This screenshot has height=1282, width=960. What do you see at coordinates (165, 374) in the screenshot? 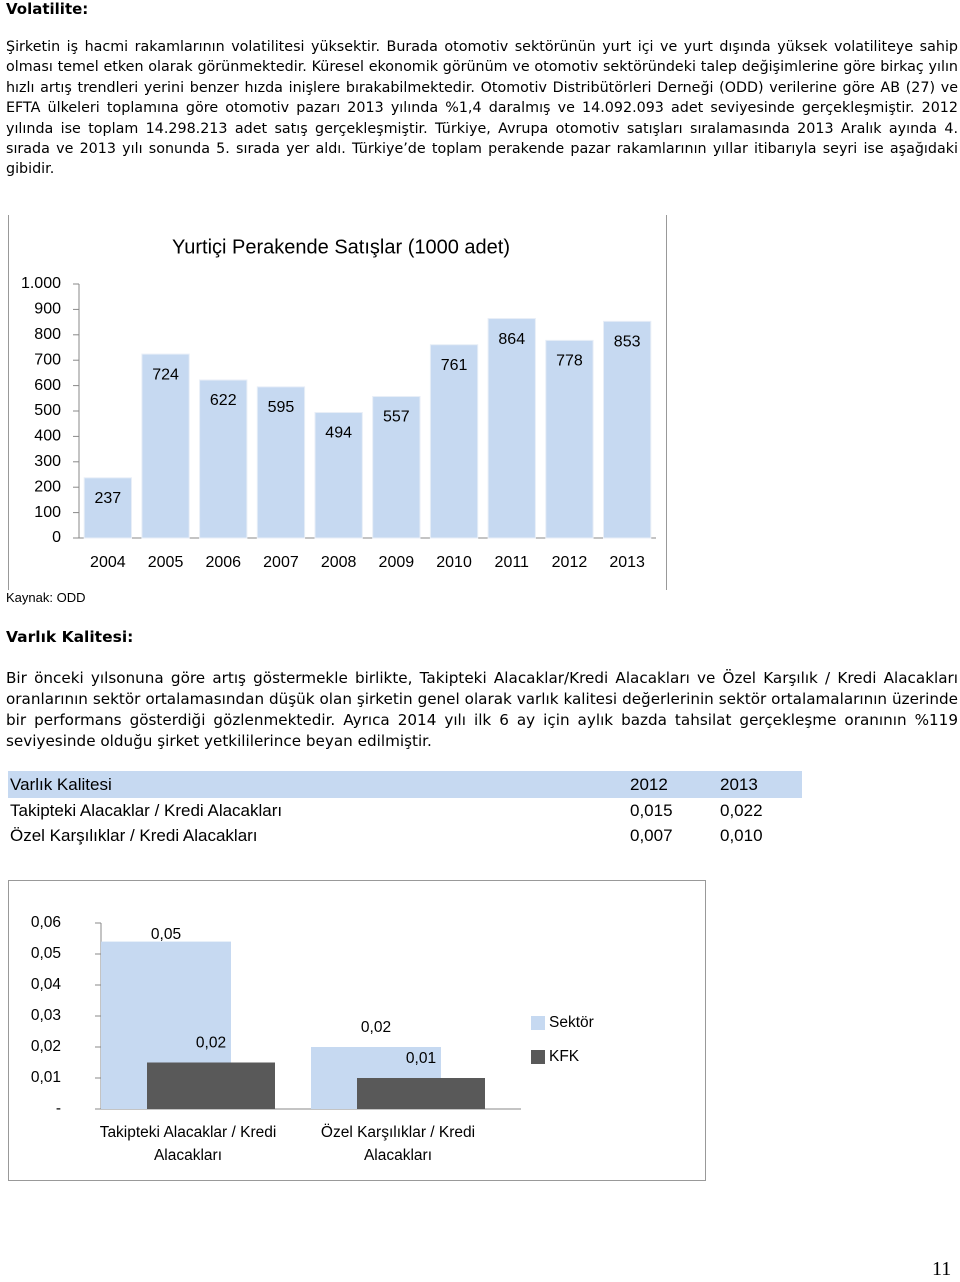
I see `data-label: 724` at bounding box center [165, 374].